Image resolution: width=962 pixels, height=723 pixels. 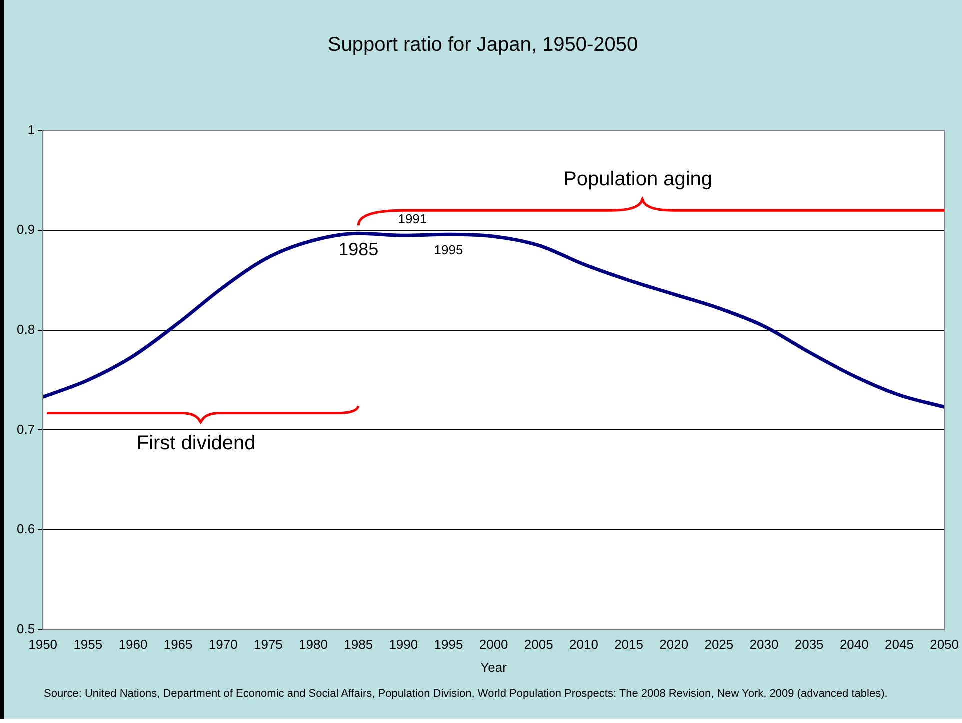 I want to click on y-tick-label: 1, so click(x=32, y=130).